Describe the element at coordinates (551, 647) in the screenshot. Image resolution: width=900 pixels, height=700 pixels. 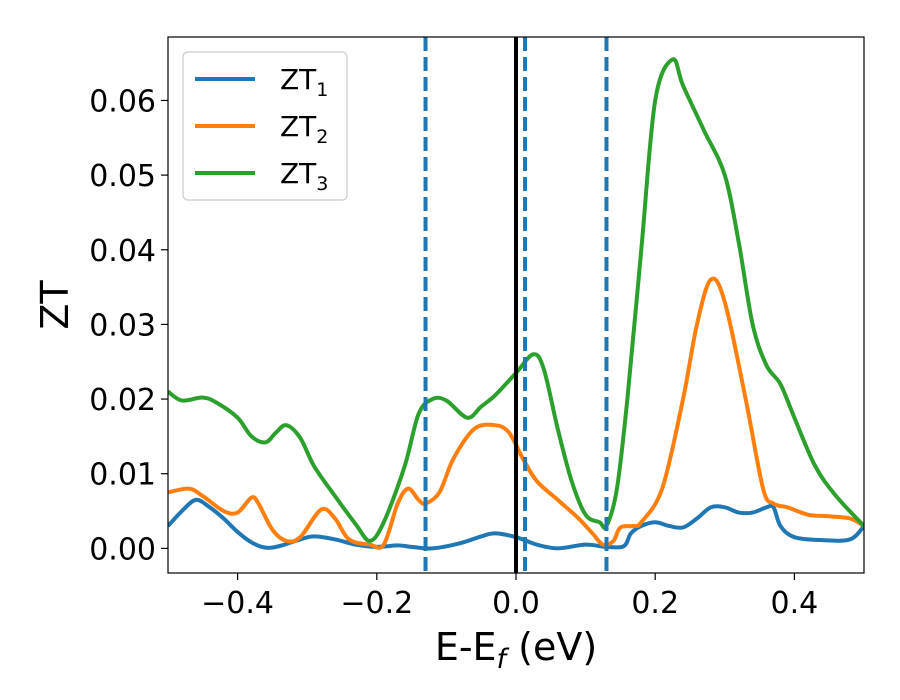
I see `x-axis-label-unit: (eV)` at that location.